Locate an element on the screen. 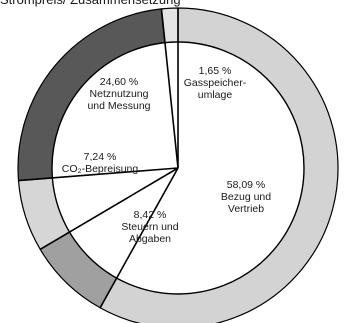  slice-value-label-2: 7,24 % is located at coordinates (100, 157).